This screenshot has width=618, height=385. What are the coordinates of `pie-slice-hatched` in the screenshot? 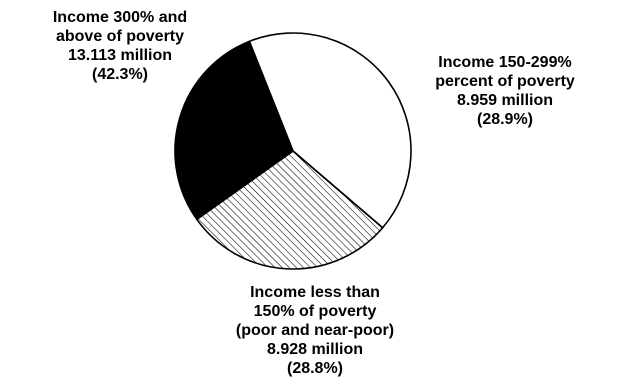 It's located at (289, 210).